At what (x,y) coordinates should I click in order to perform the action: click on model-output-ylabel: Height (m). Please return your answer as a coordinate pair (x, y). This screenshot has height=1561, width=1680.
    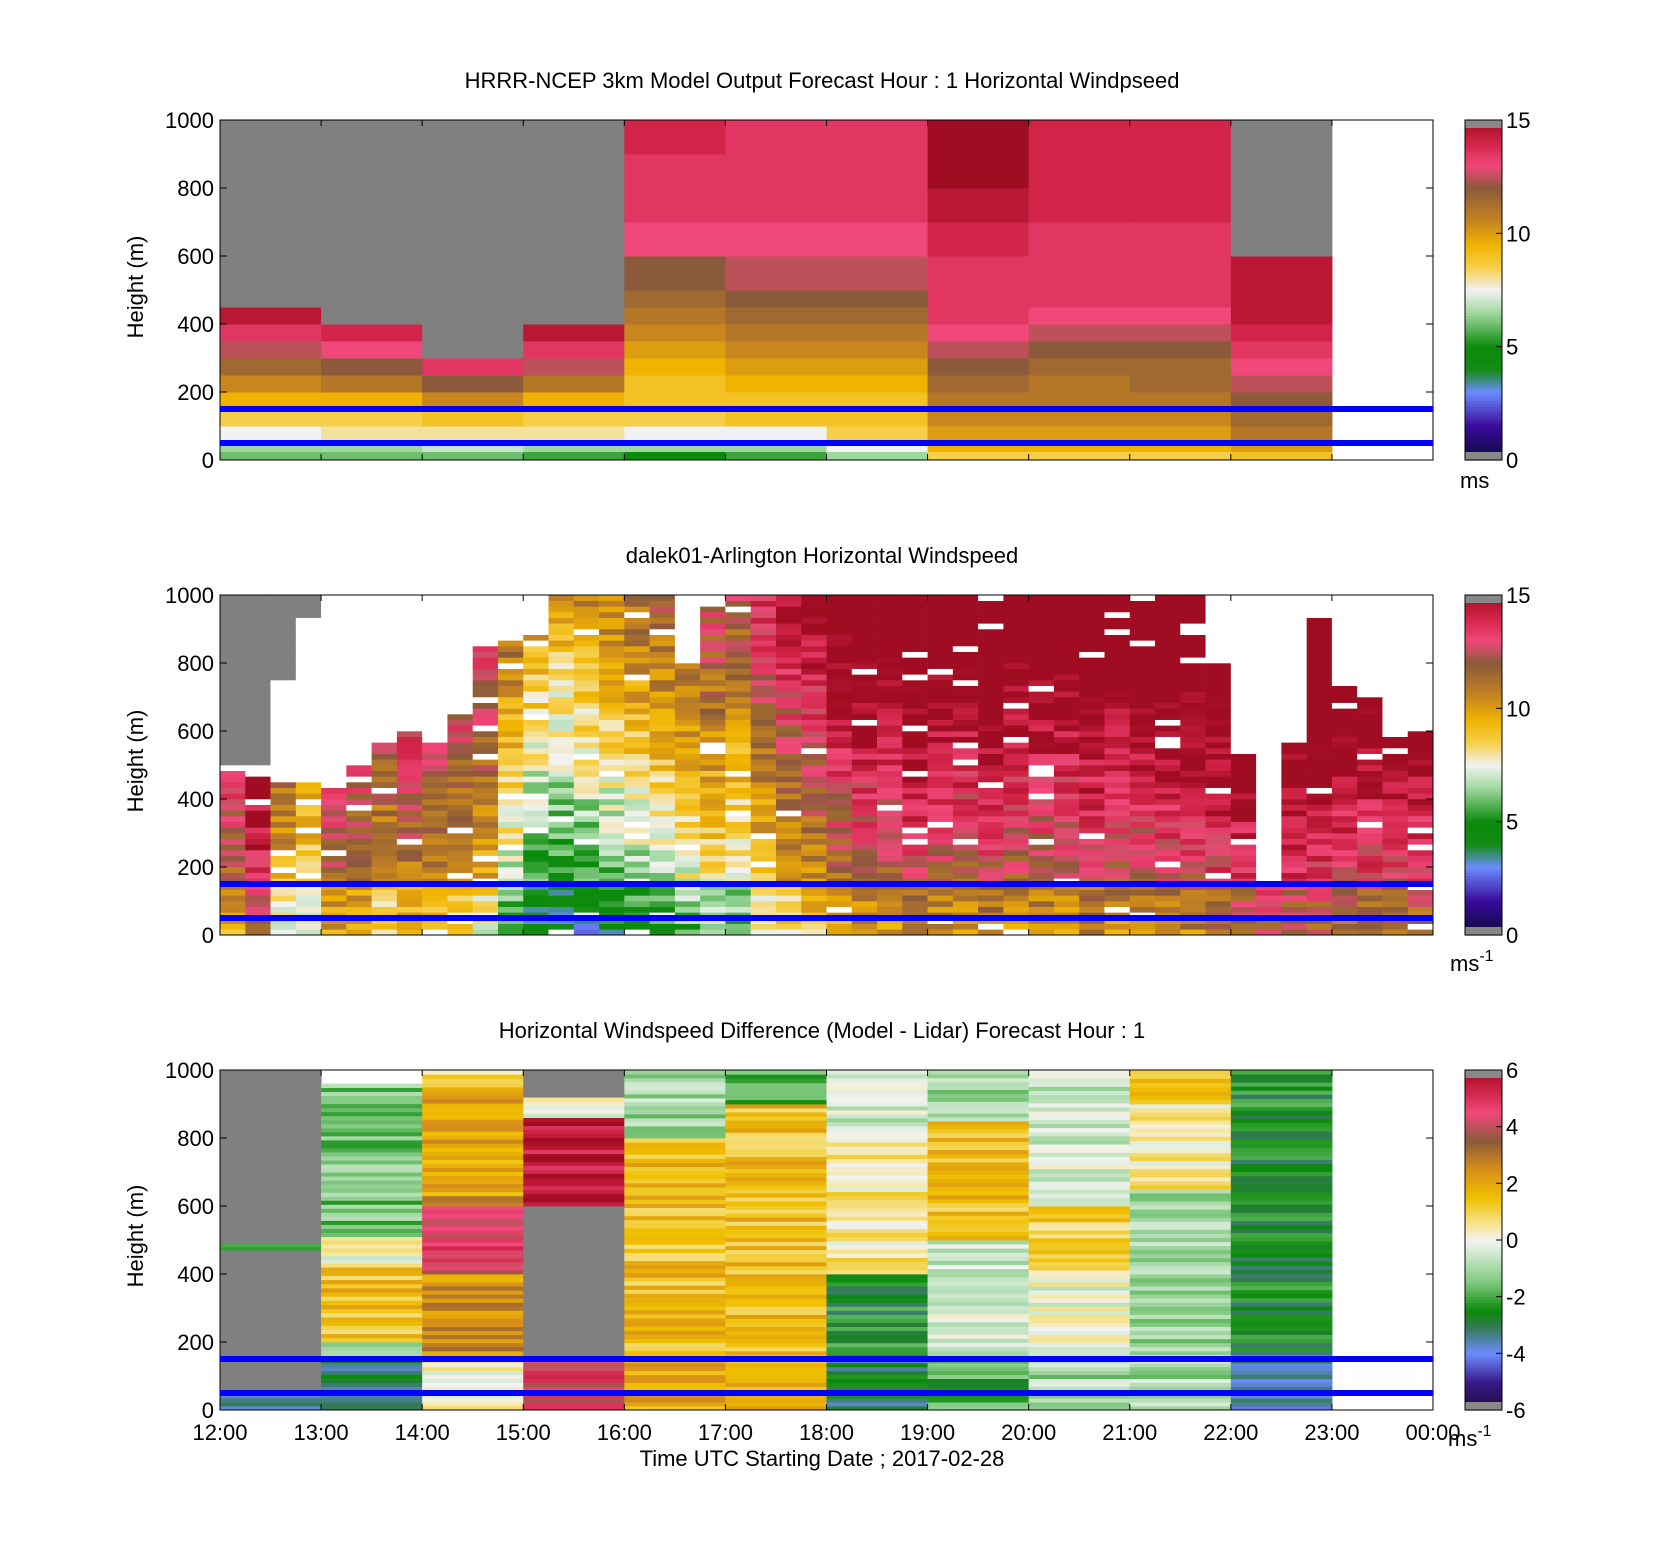
    Looking at the image, I should click on (135, 287).